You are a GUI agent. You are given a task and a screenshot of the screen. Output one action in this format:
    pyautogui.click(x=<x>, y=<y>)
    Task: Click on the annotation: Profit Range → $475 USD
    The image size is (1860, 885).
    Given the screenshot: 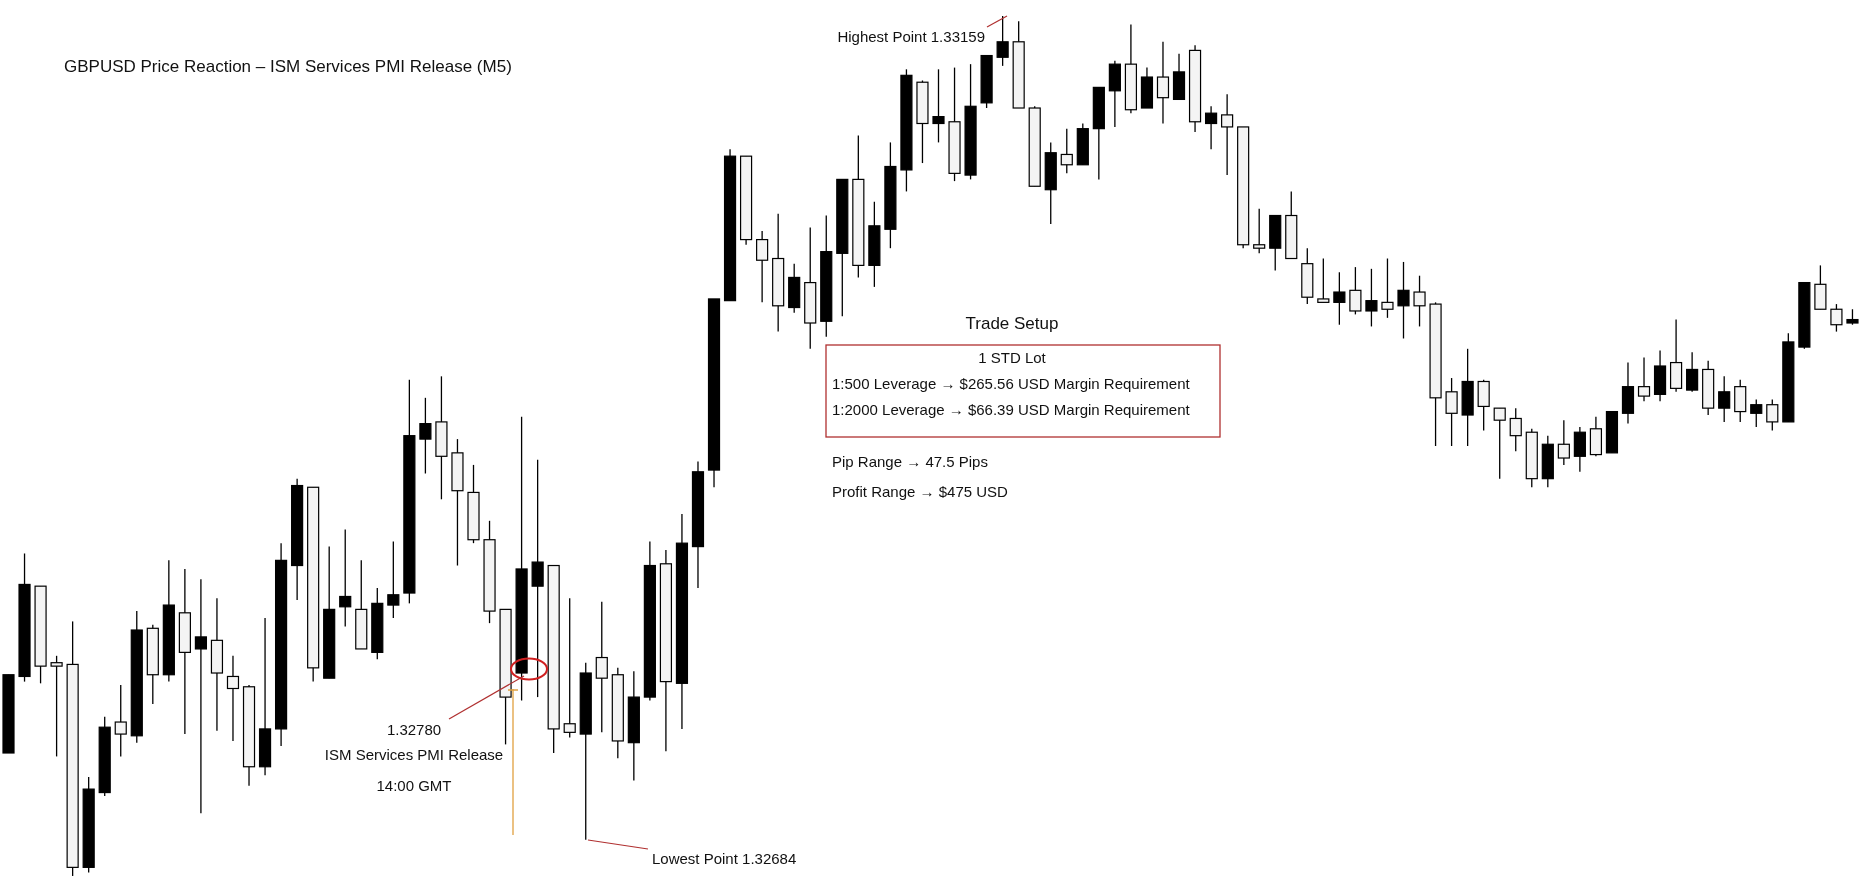 What is the action you would take?
    pyautogui.click(x=920, y=491)
    